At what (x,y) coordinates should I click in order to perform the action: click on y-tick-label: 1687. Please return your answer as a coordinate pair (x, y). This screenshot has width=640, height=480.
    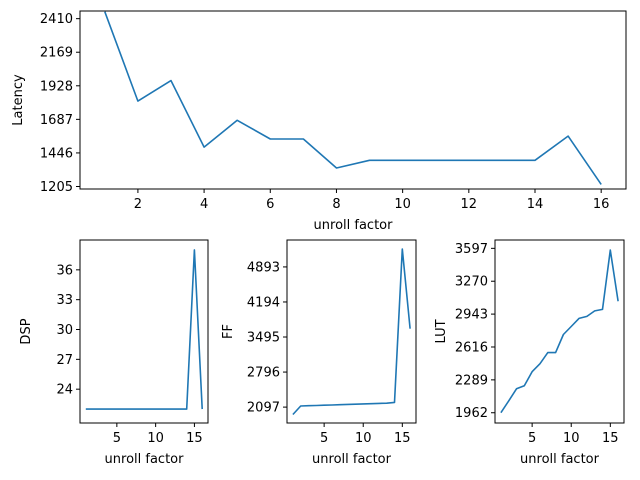
    Looking at the image, I should click on (56, 120).